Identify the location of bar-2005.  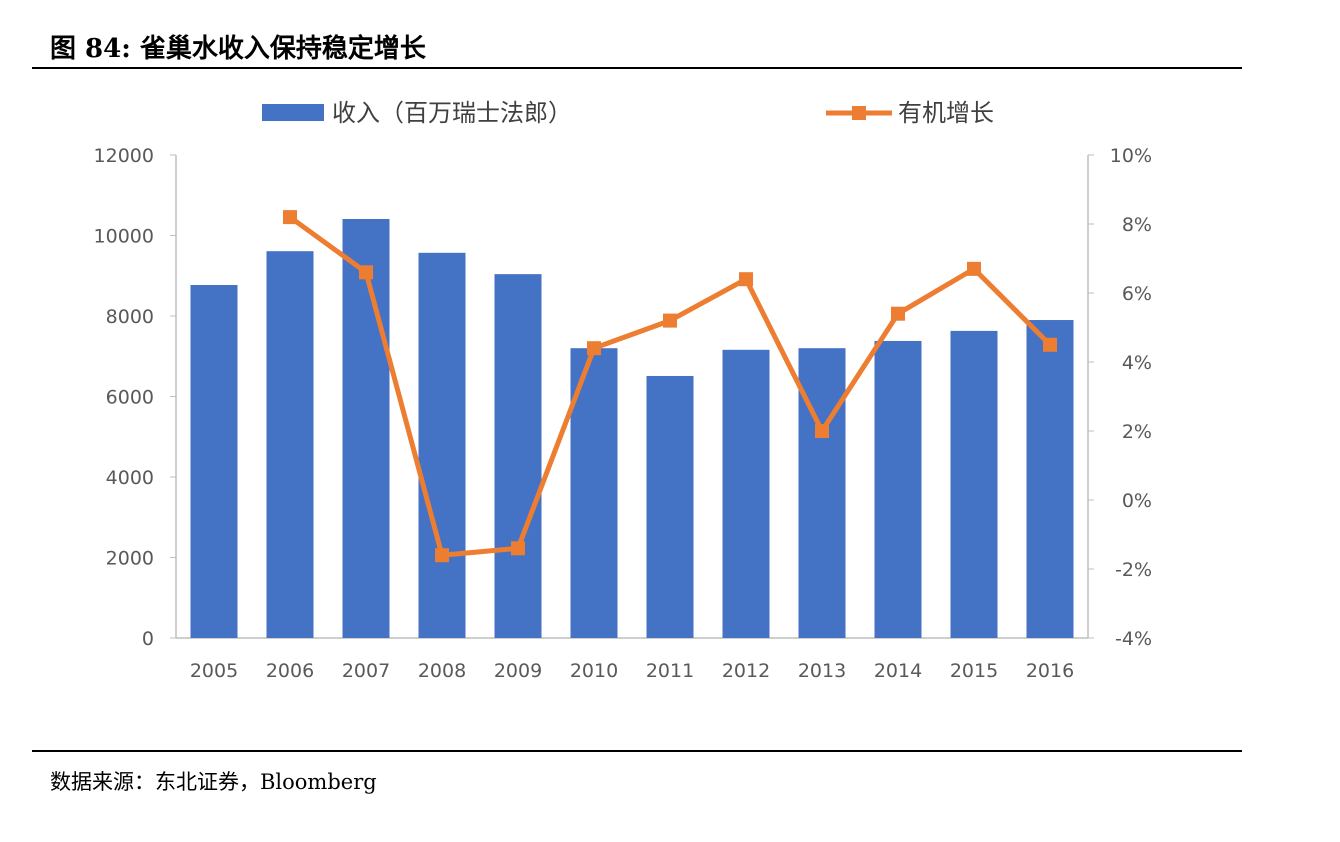
(214, 461).